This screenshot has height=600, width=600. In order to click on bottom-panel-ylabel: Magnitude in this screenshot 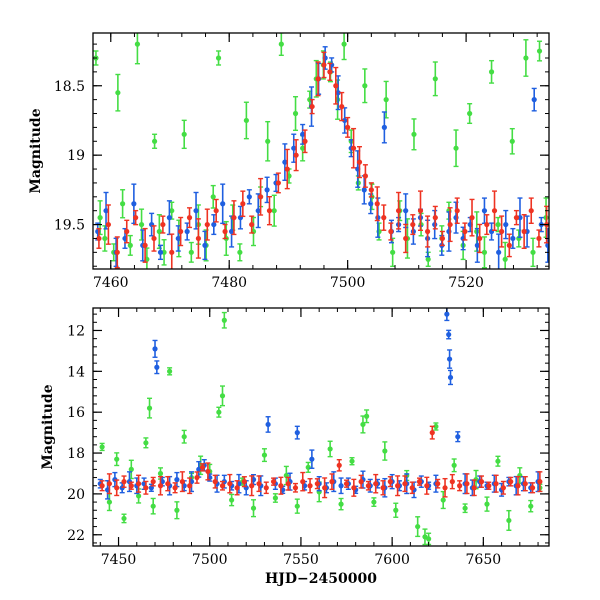, I will do `click(48, 426)`.